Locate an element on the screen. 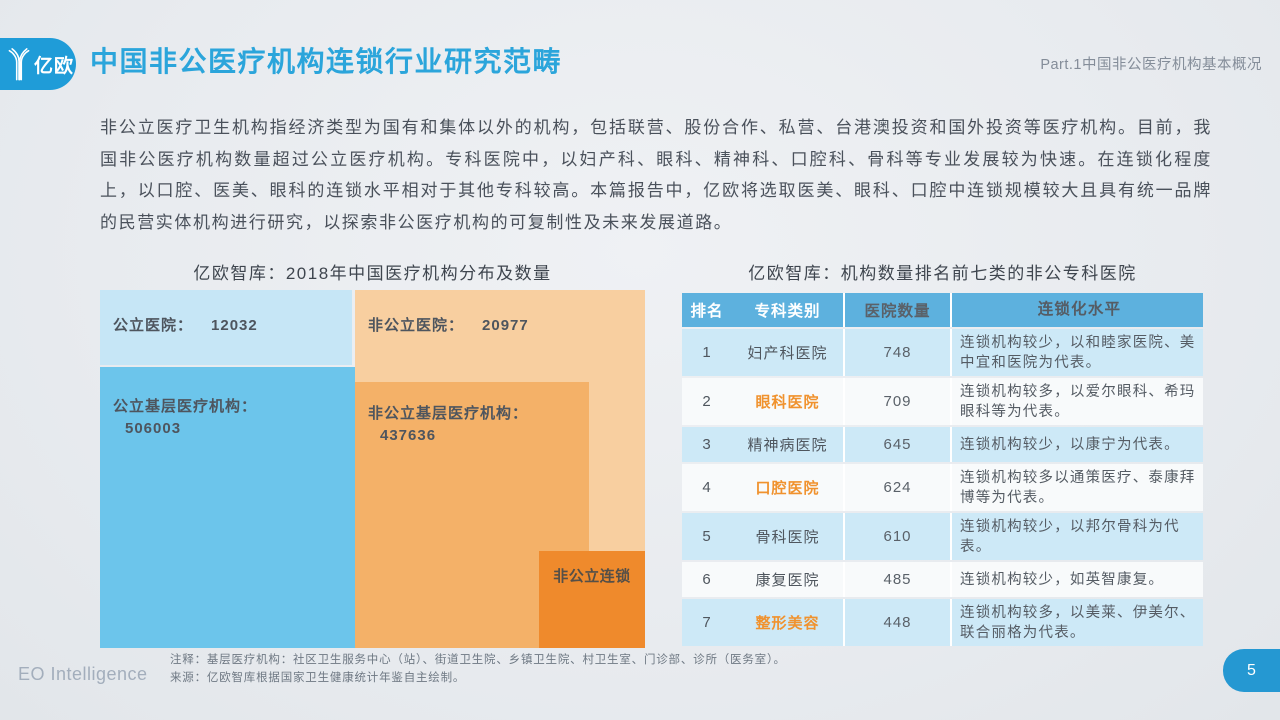 This screenshot has width=1280, height=720. table-row: 3 精神病医院 645 连锁机构较少，以康宁为代表。 is located at coordinates (942, 444).